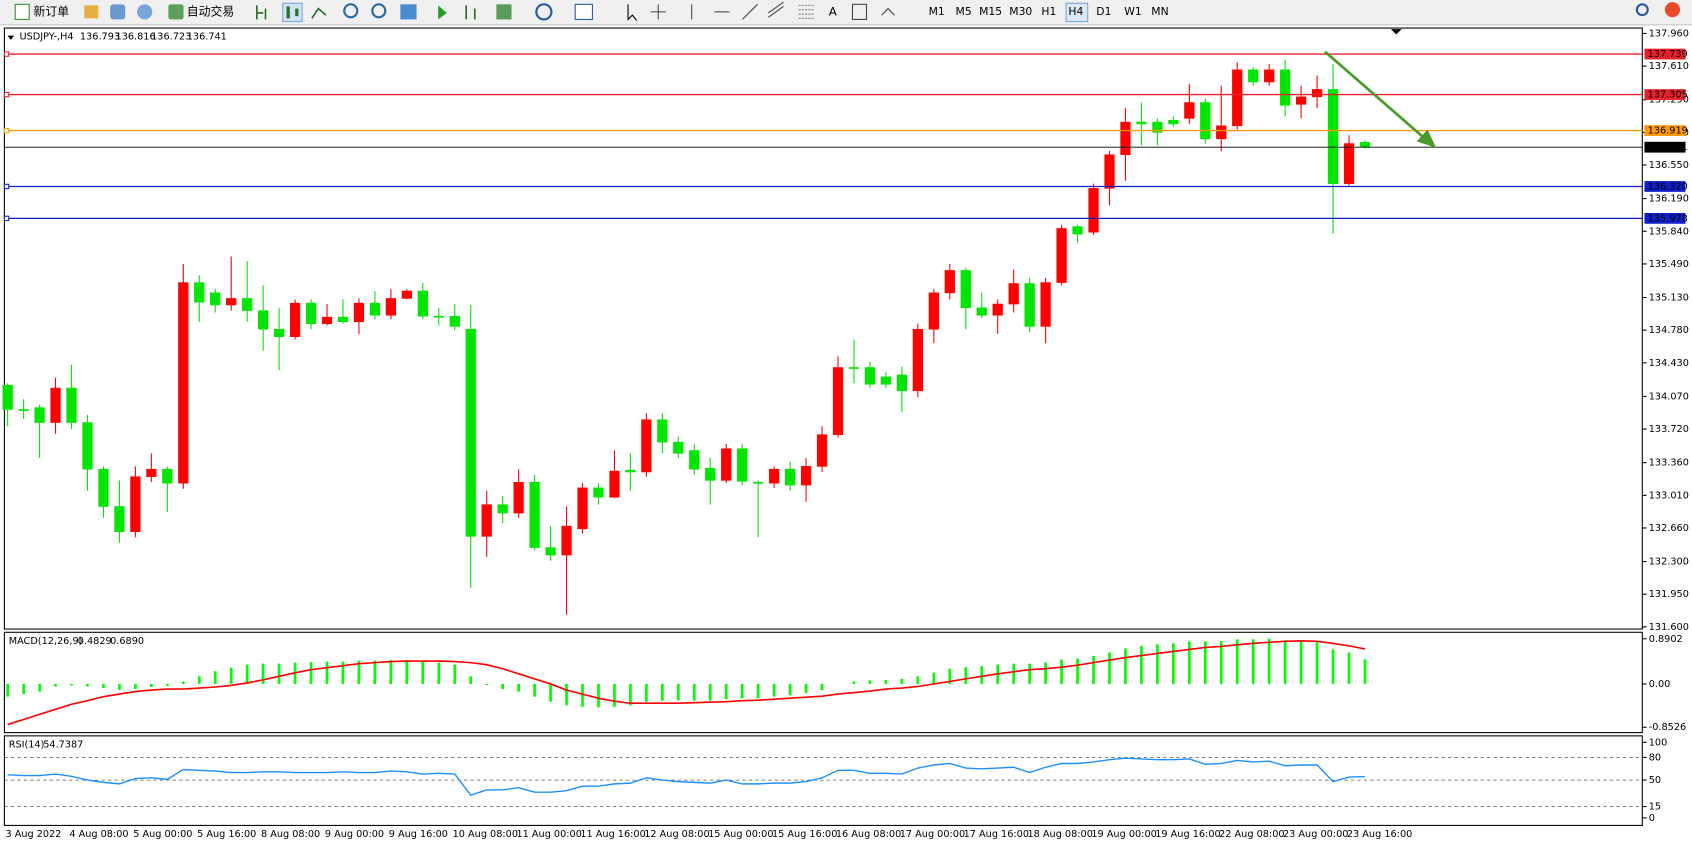 The height and width of the screenshot is (847, 1692). I want to click on y-tick-label: 132.660, so click(1669, 528).